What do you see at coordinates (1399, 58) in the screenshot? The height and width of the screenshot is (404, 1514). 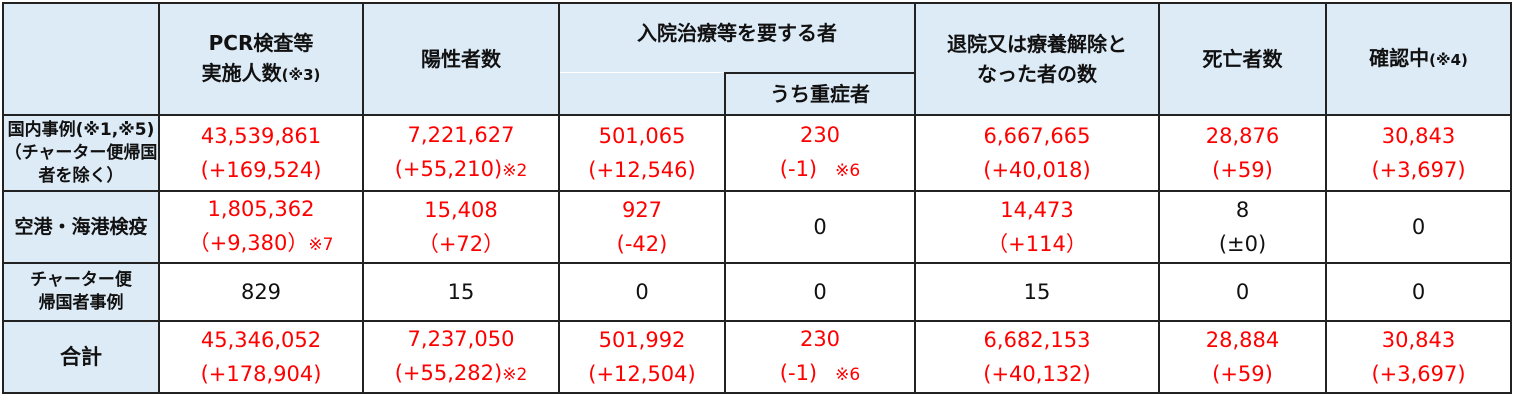 I see `header-checking-text: 確認中` at bounding box center [1399, 58].